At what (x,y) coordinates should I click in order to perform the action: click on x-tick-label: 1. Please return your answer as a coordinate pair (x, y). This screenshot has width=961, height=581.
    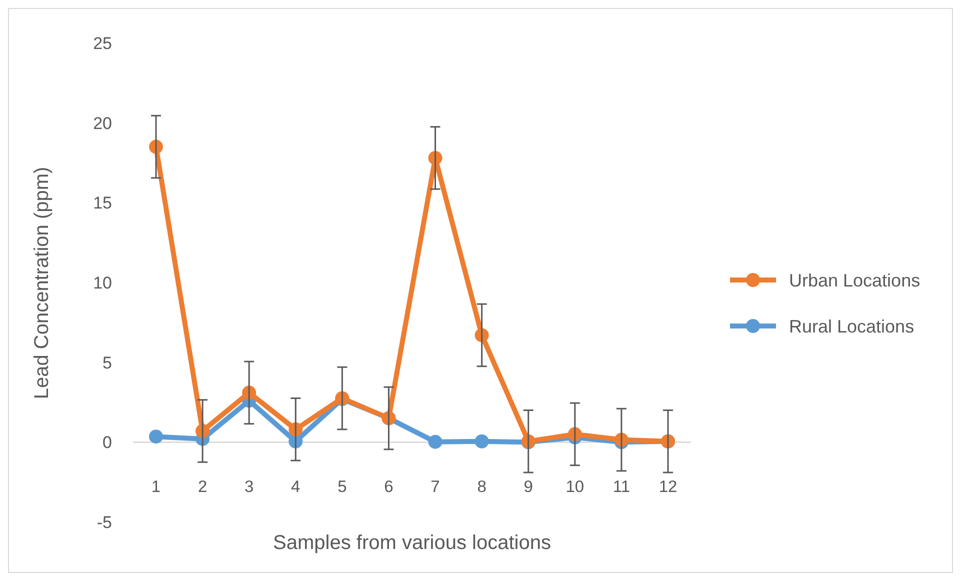
    Looking at the image, I should click on (156, 487).